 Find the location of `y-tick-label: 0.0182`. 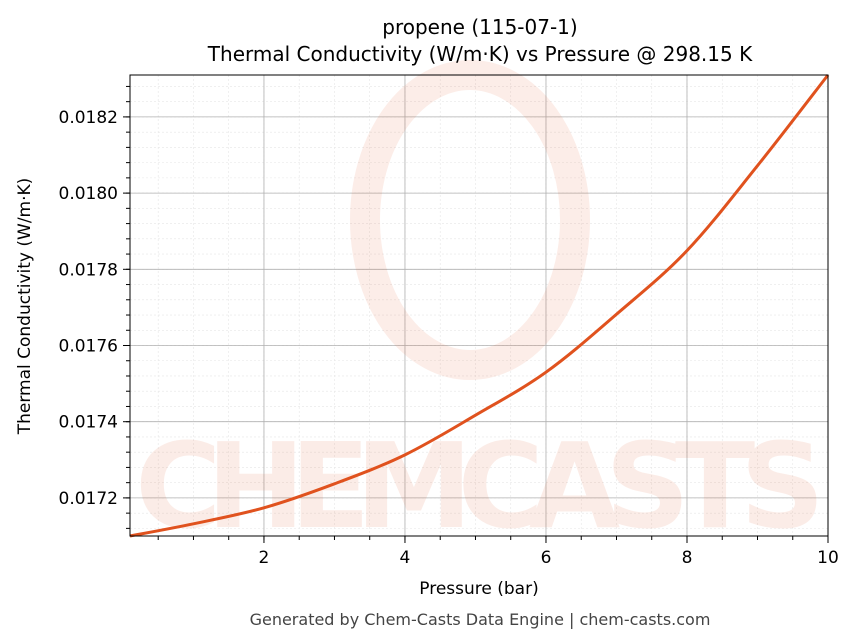

y-tick-label: 0.0182 is located at coordinates (88, 118).